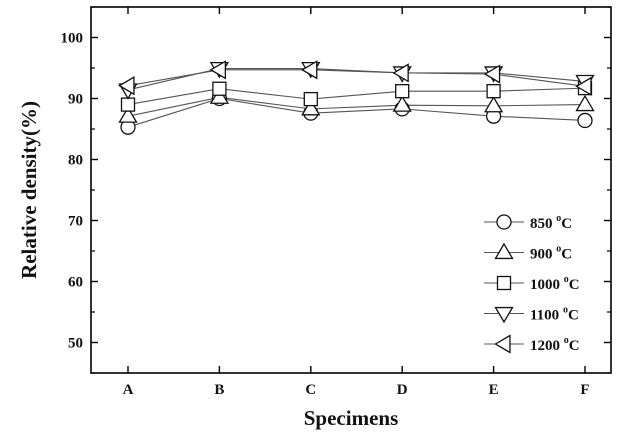 This screenshot has width=623, height=436. What do you see at coordinates (494, 390) in the screenshot?
I see `x-tick-label: E` at bounding box center [494, 390].